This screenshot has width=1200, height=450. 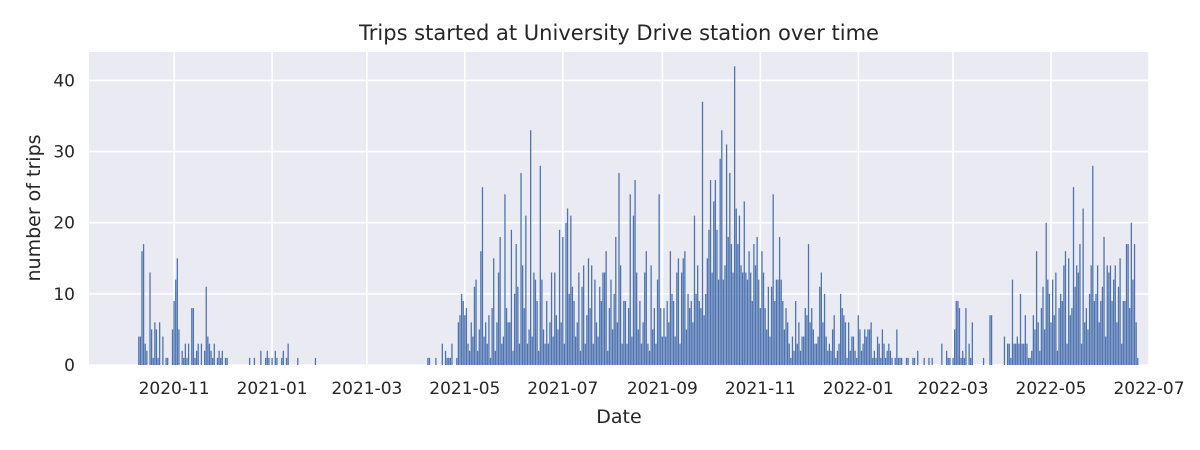 I want to click on y-tick-labels: 0 10 20 30 40, so click(x=64, y=223).